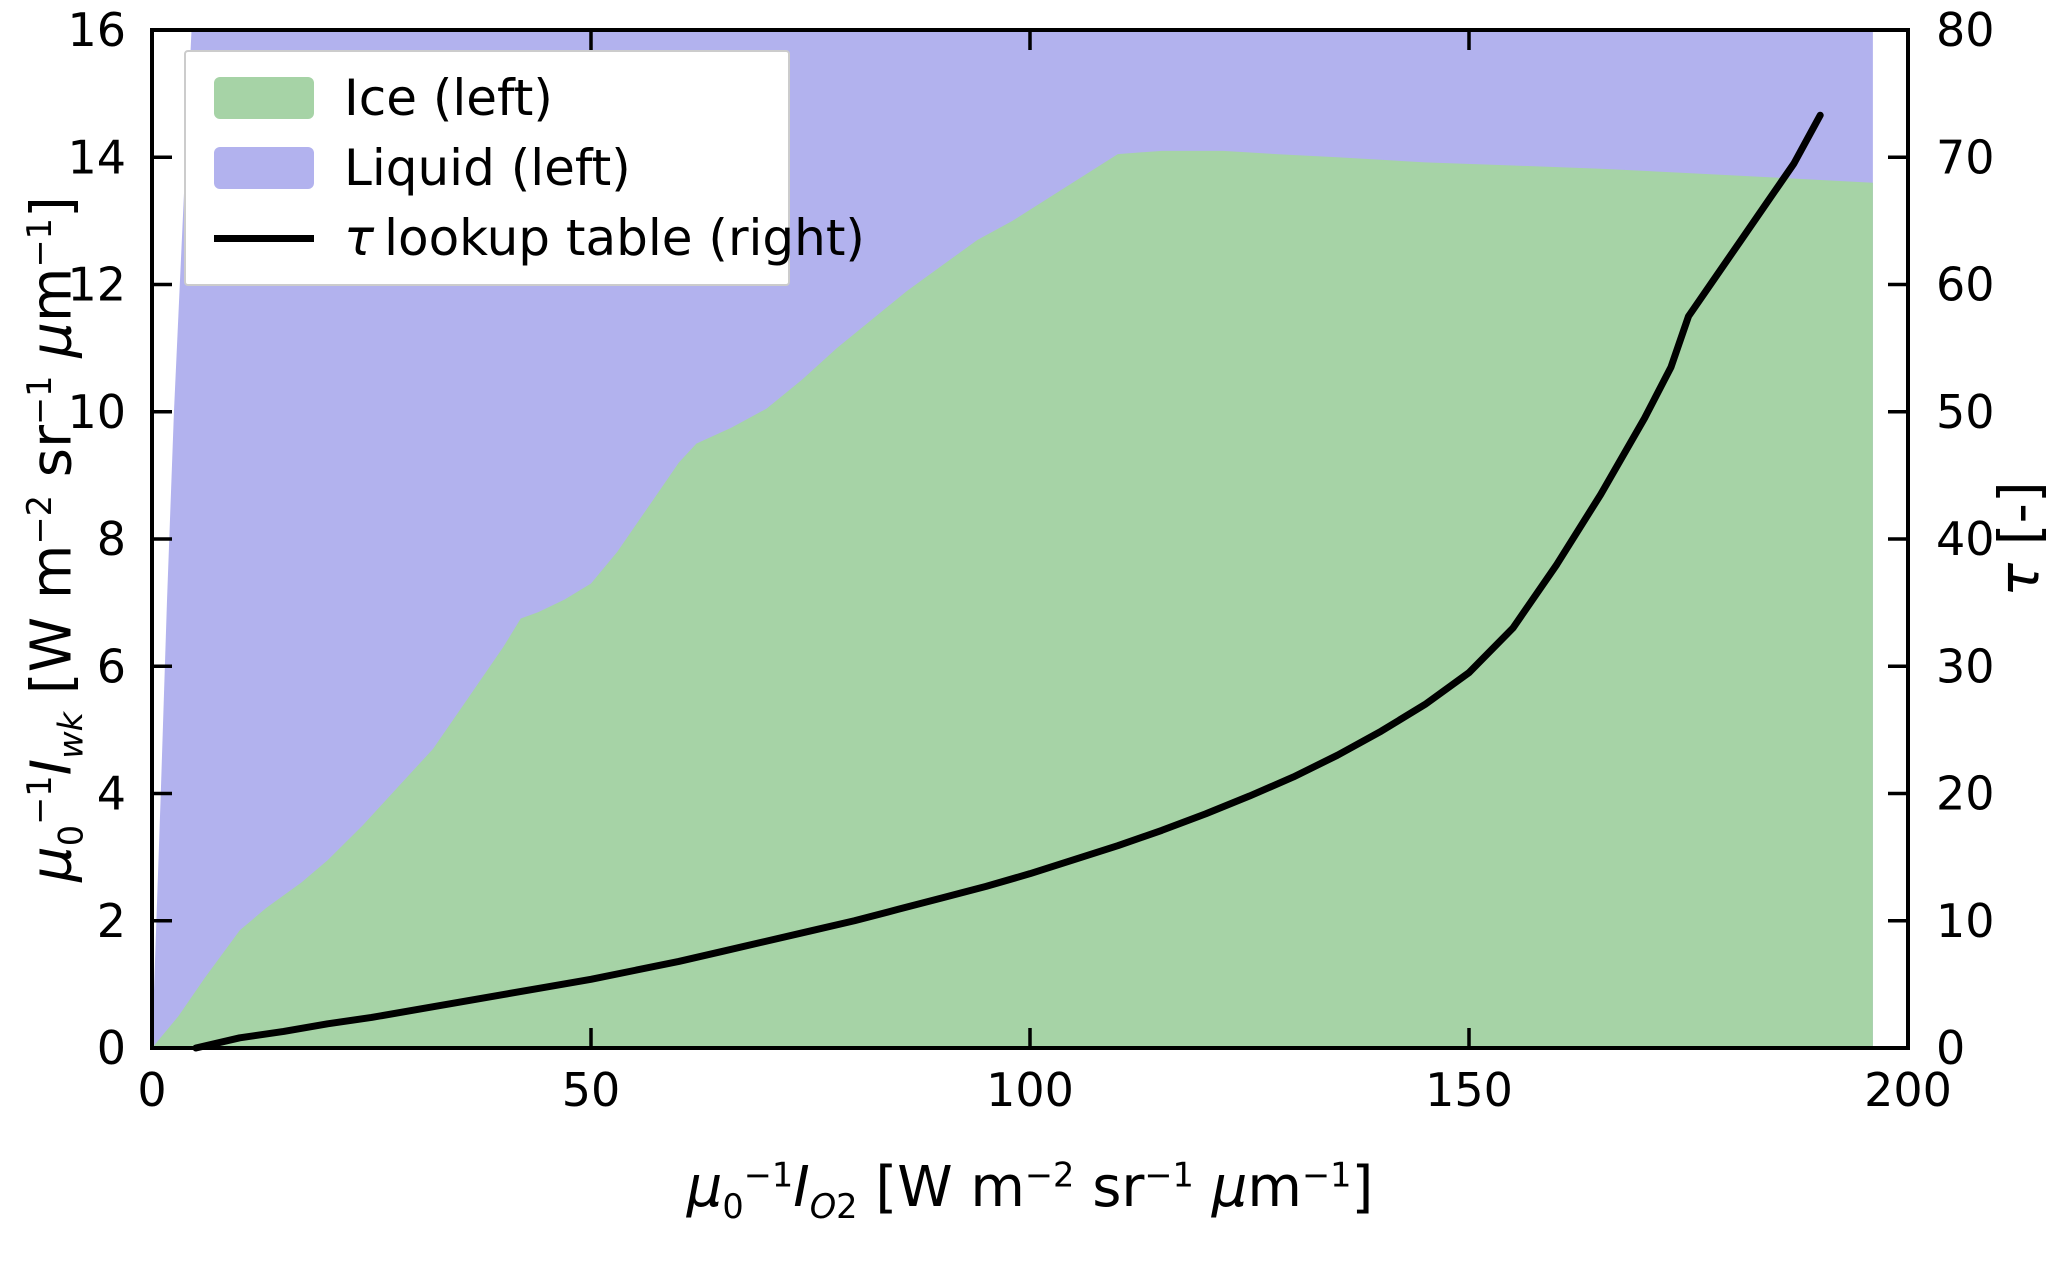  Describe the element at coordinates (1965, 412) in the screenshot. I see `y-tick-label-right: 50` at that location.